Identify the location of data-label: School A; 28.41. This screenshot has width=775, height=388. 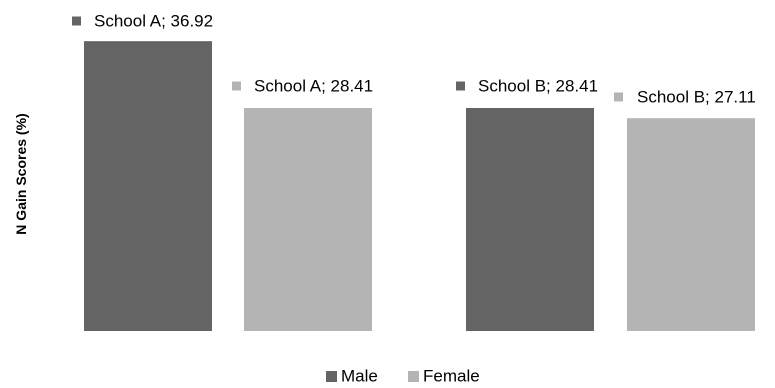
(313, 85).